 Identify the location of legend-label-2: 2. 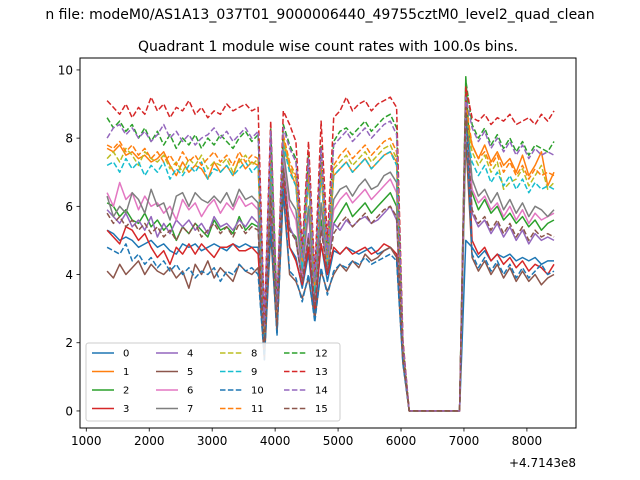
(126, 391).